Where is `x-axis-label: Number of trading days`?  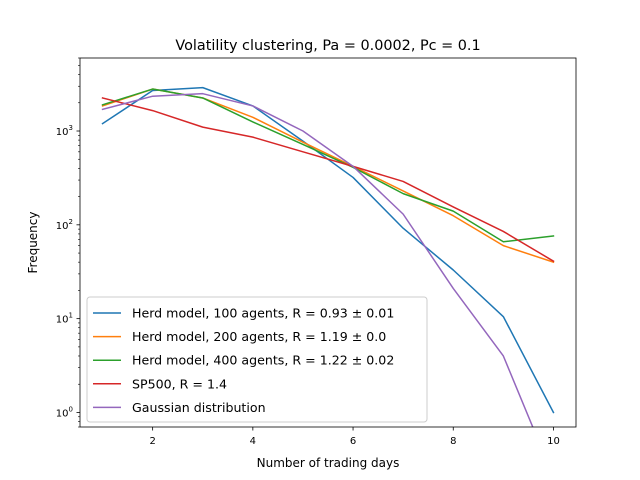 x-axis-label: Number of trading days is located at coordinates (328, 463).